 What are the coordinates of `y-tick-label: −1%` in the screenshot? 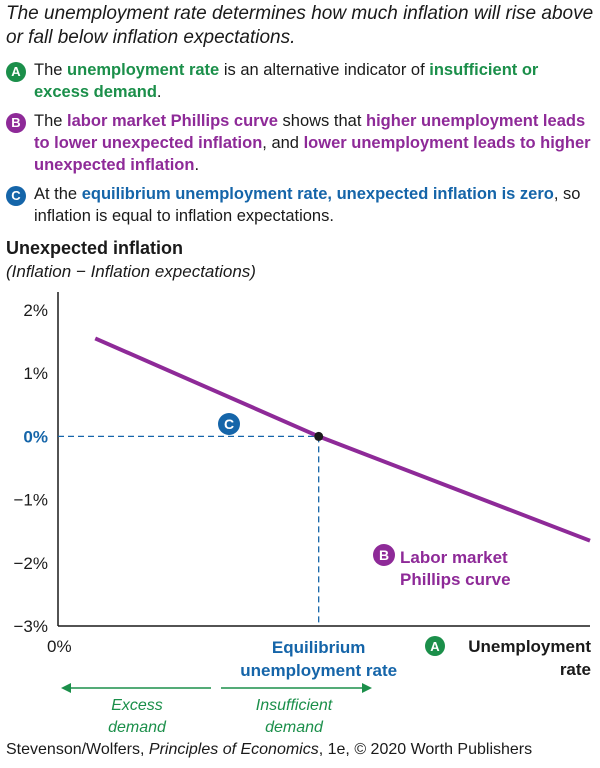 It's located at (31, 500).